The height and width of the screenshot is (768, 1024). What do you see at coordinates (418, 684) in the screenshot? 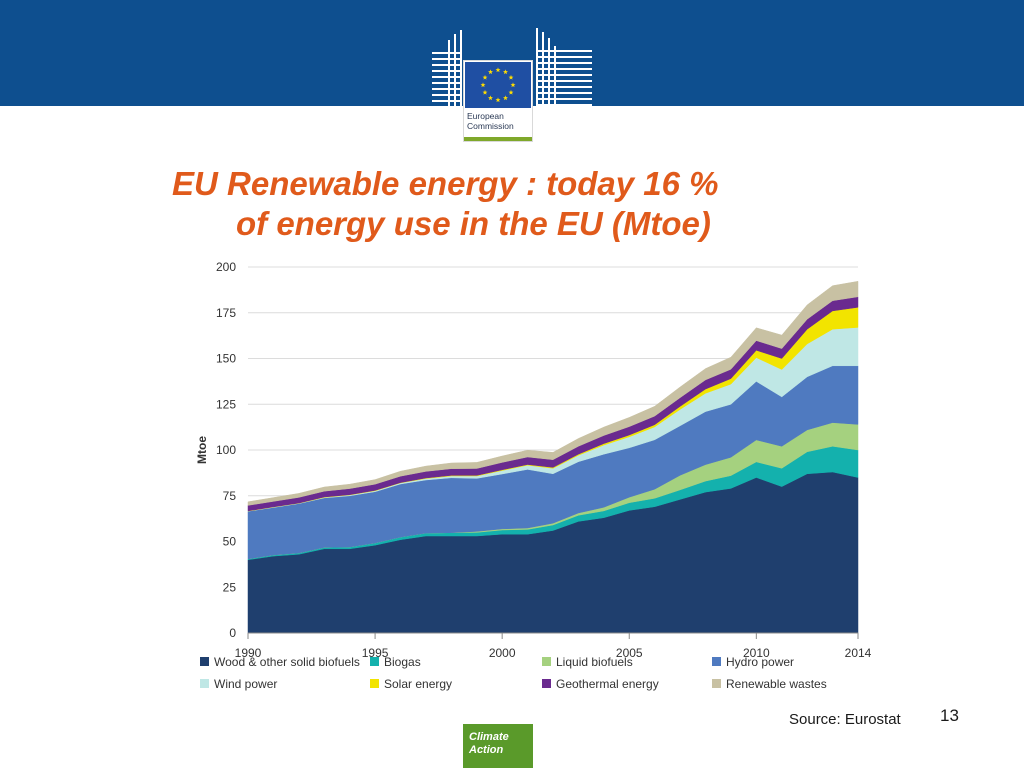
I see `legend-label: Solar energy` at bounding box center [418, 684].